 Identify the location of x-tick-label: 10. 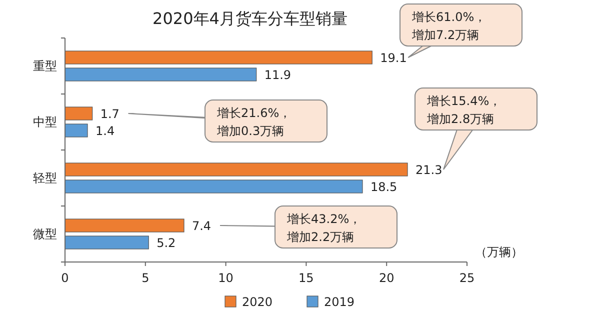
(226, 278).